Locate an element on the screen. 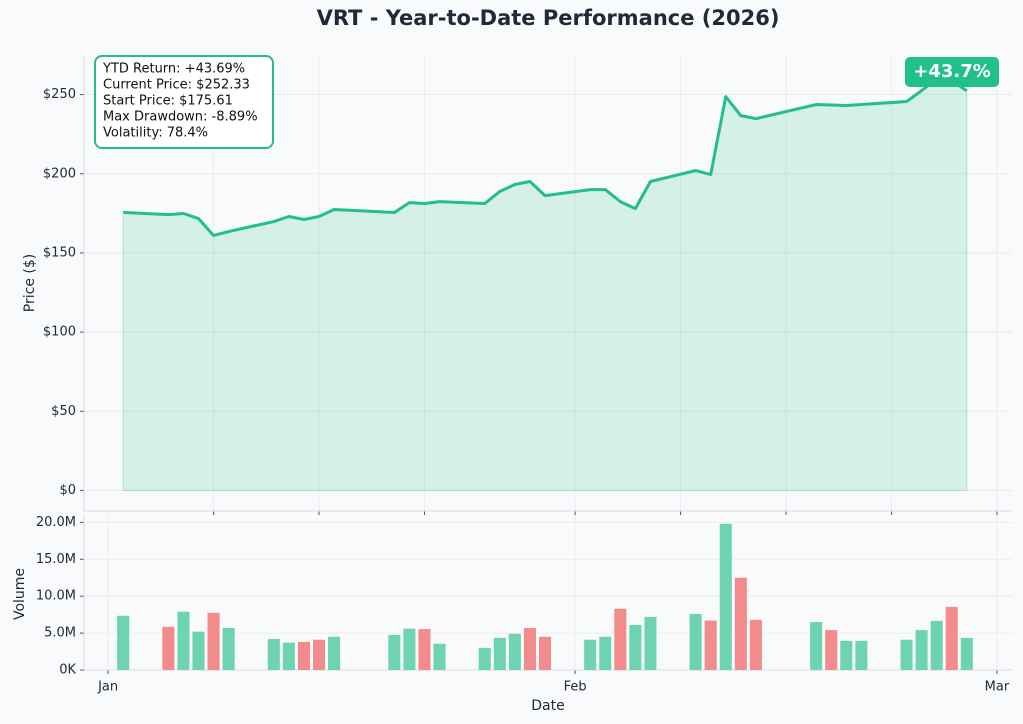 The height and width of the screenshot is (724, 1023). badge-text: +43.7% is located at coordinates (952, 71).